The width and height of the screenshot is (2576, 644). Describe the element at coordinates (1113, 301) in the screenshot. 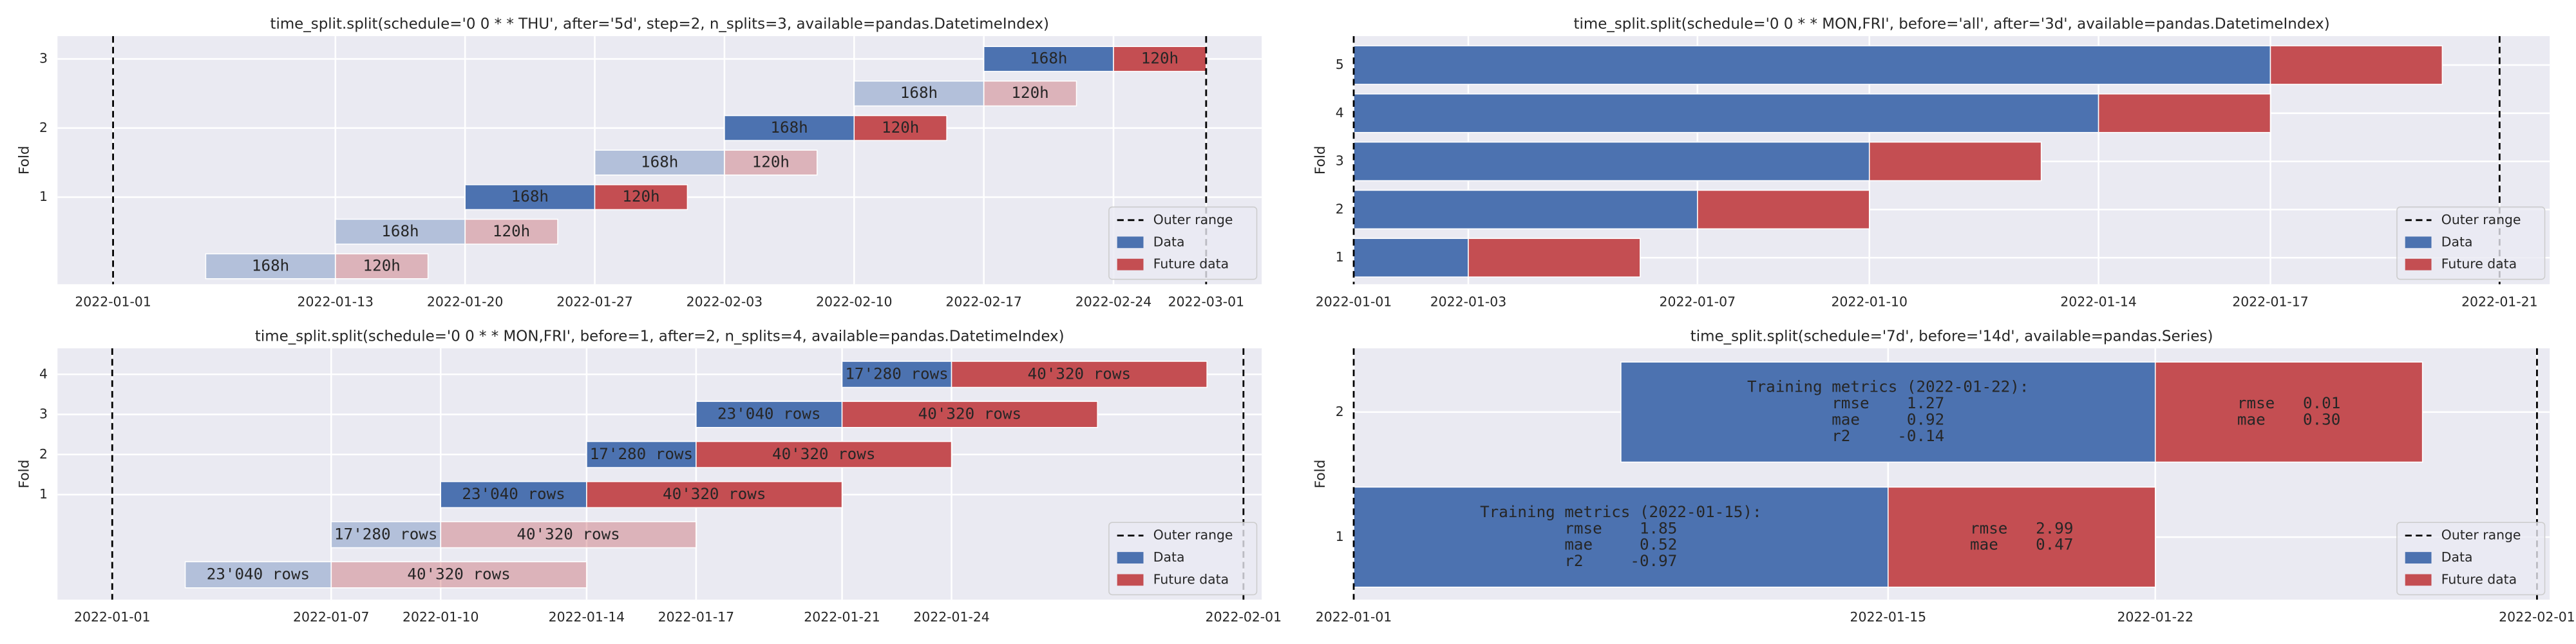

I see `x-tick-label: 2022-02-24` at that location.